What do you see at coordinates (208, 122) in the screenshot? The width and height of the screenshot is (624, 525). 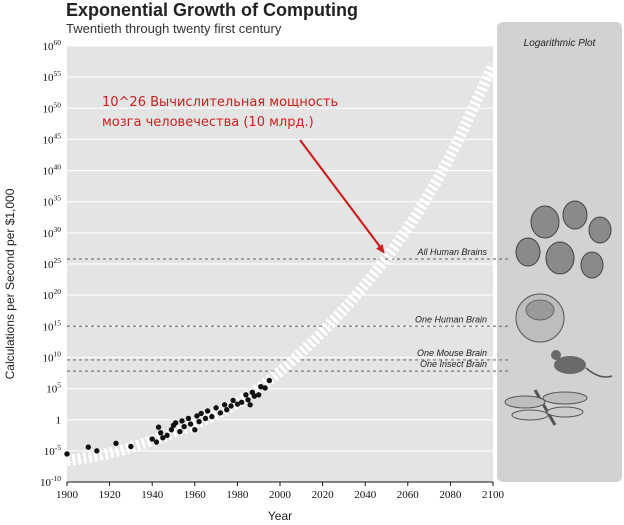 I see `annotation-text-line2: мозга человечества (10 млрд.)` at bounding box center [208, 122].